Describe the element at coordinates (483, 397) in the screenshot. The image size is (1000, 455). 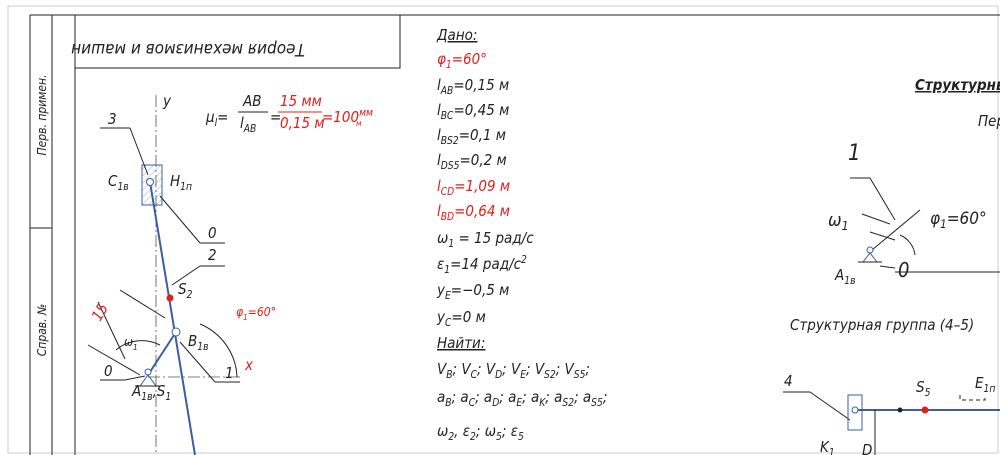
I see `text-part: ; a` at that location.